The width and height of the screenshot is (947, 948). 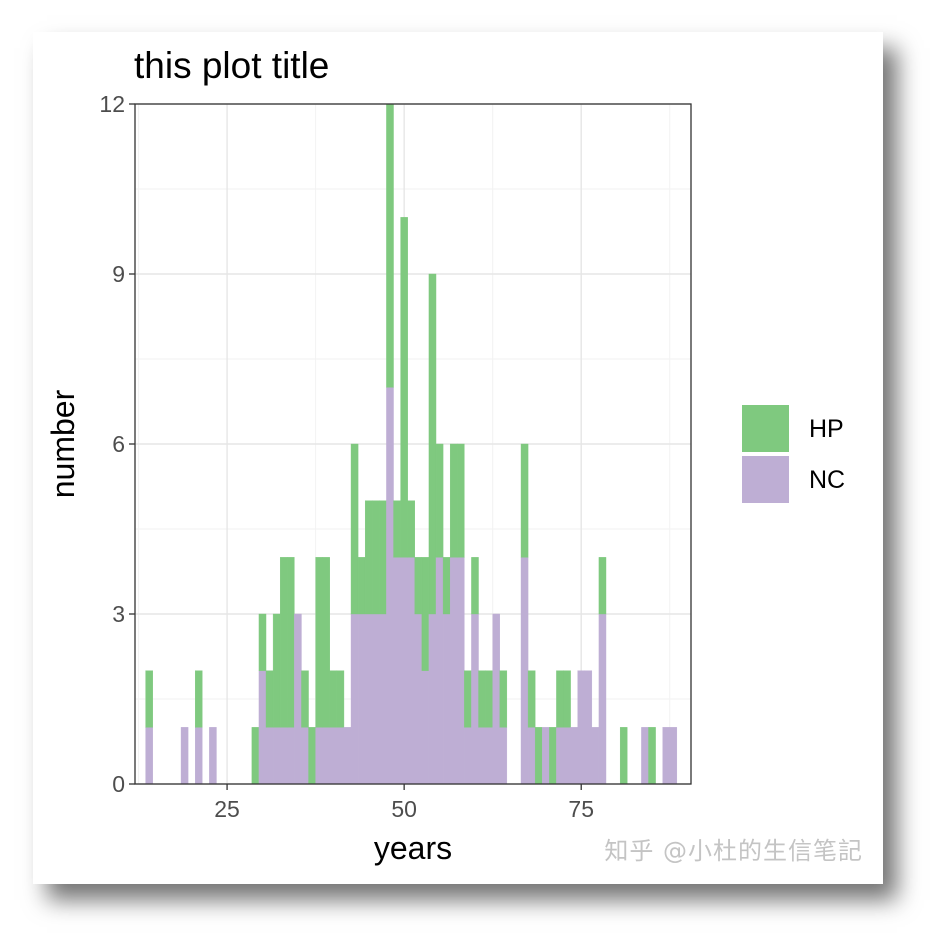 What do you see at coordinates (118, 274) in the screenshot?
I see `y-tick-label: 9` at bounding box center [118, 274].